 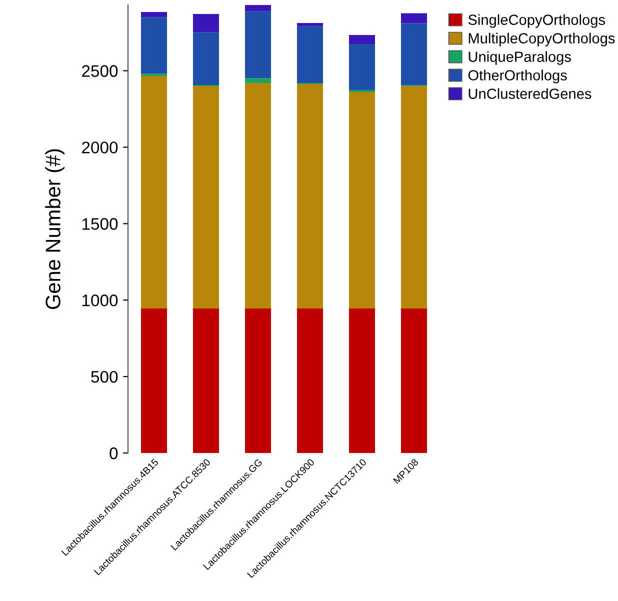 What do you see at coordinates (55, 229) in the screenshot?
I see `y-axis-title: Gene Number (#)` at bounding box center [55, 229].